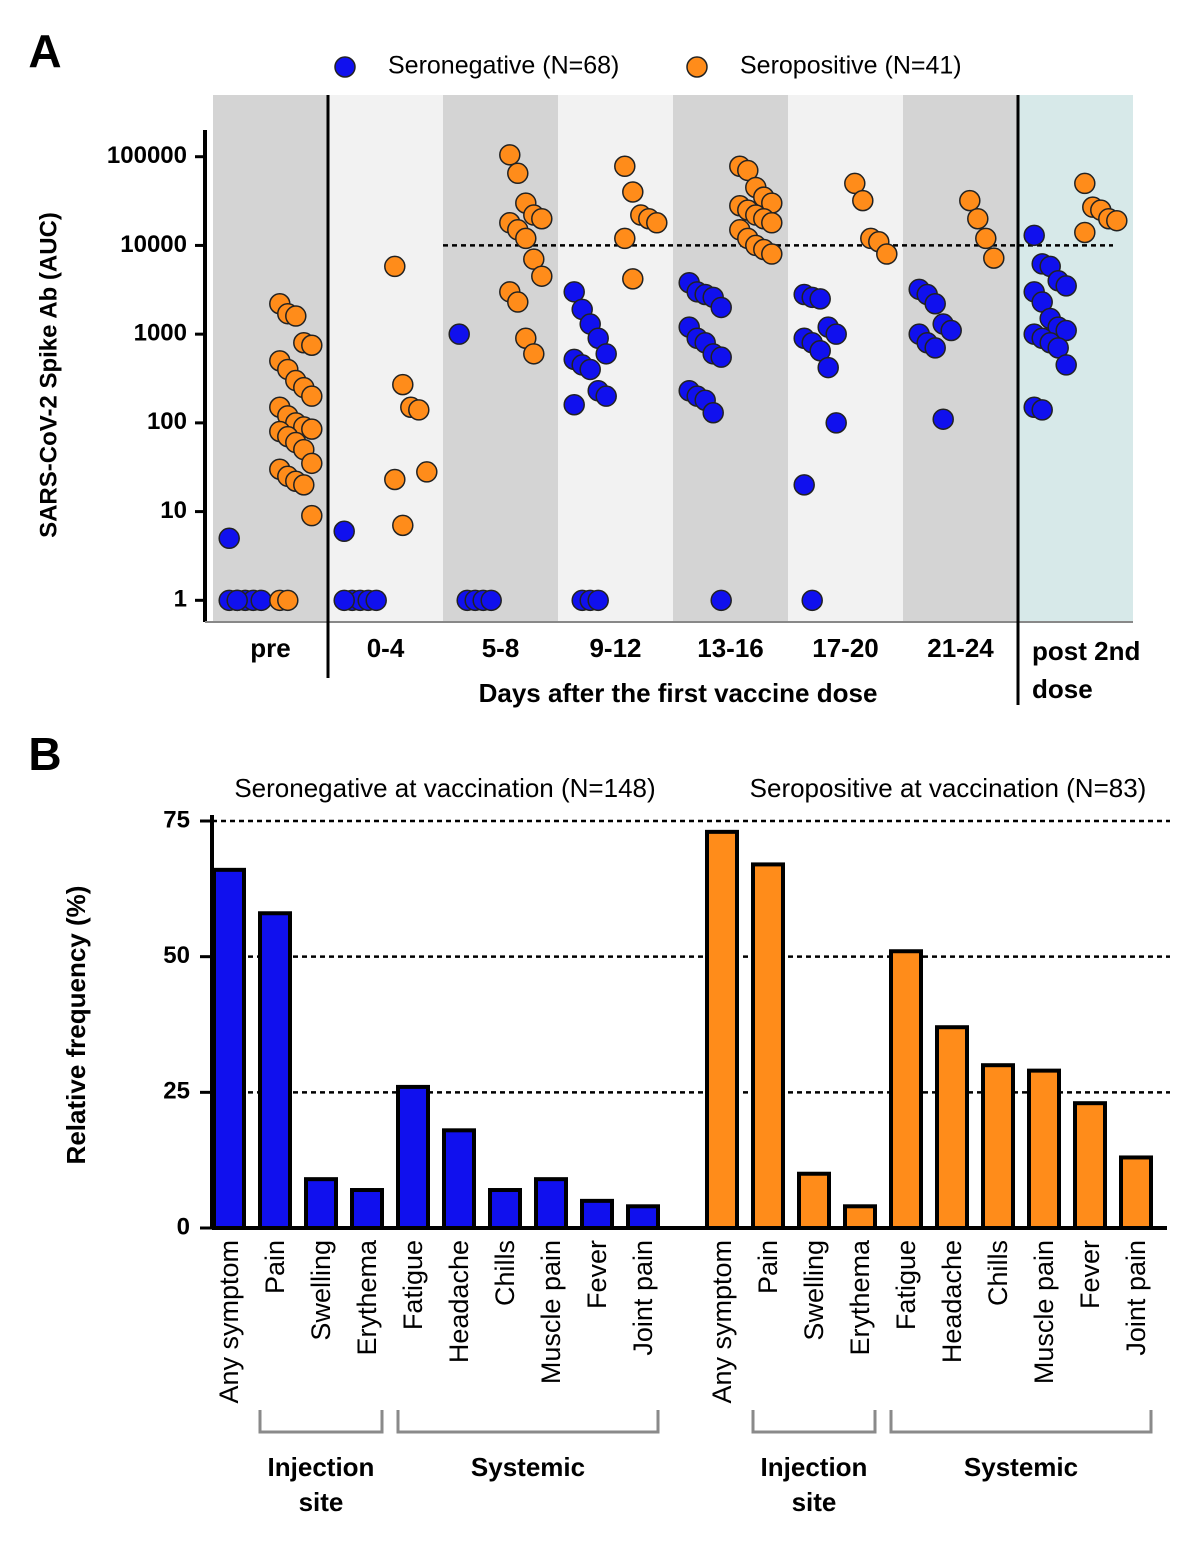  I want to click on x-tick-label: 0-4, so click(386, 648).